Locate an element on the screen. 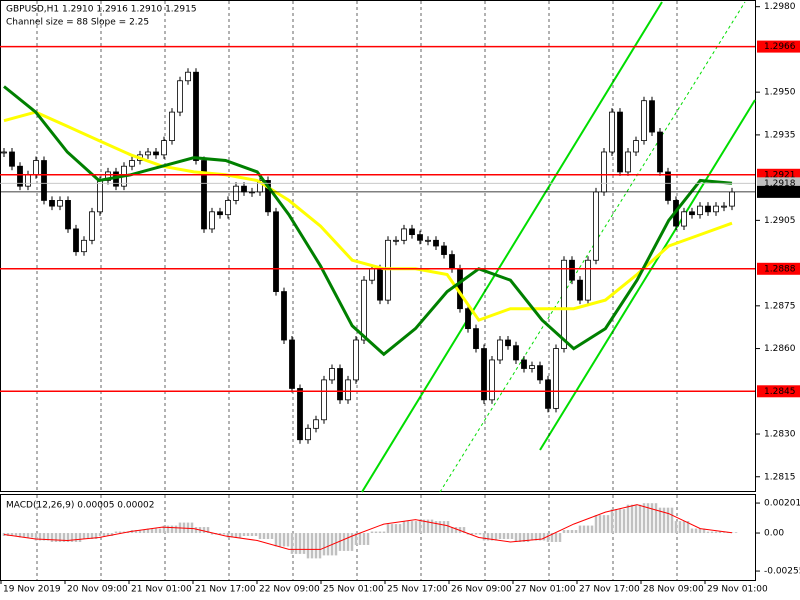 The width and height of the screenshot is (800, 600). time-label: 20 Nov 09:00 is located at coordinates (97, 590).